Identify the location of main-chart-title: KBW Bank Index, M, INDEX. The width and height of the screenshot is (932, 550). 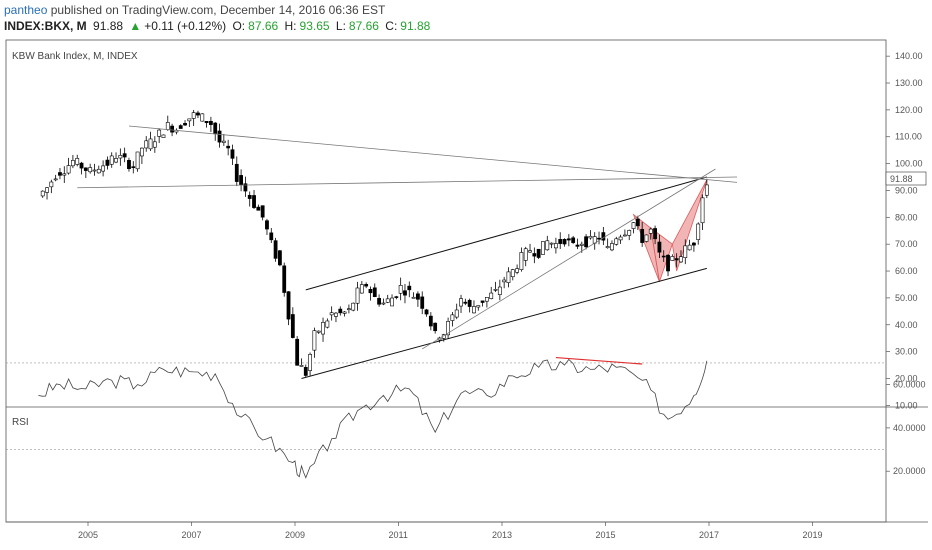
(75, 56).